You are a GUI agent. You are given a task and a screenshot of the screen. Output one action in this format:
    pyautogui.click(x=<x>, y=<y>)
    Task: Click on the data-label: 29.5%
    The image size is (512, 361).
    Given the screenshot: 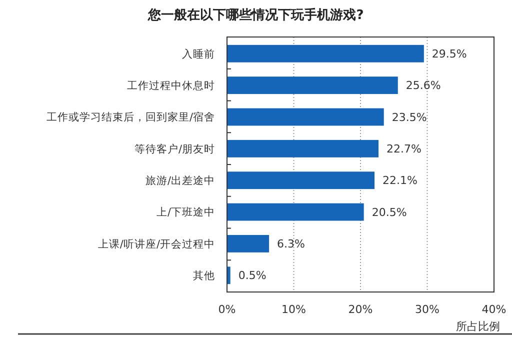 What is the action you would take?
    pyautogui.click(x=449, y=53)
    